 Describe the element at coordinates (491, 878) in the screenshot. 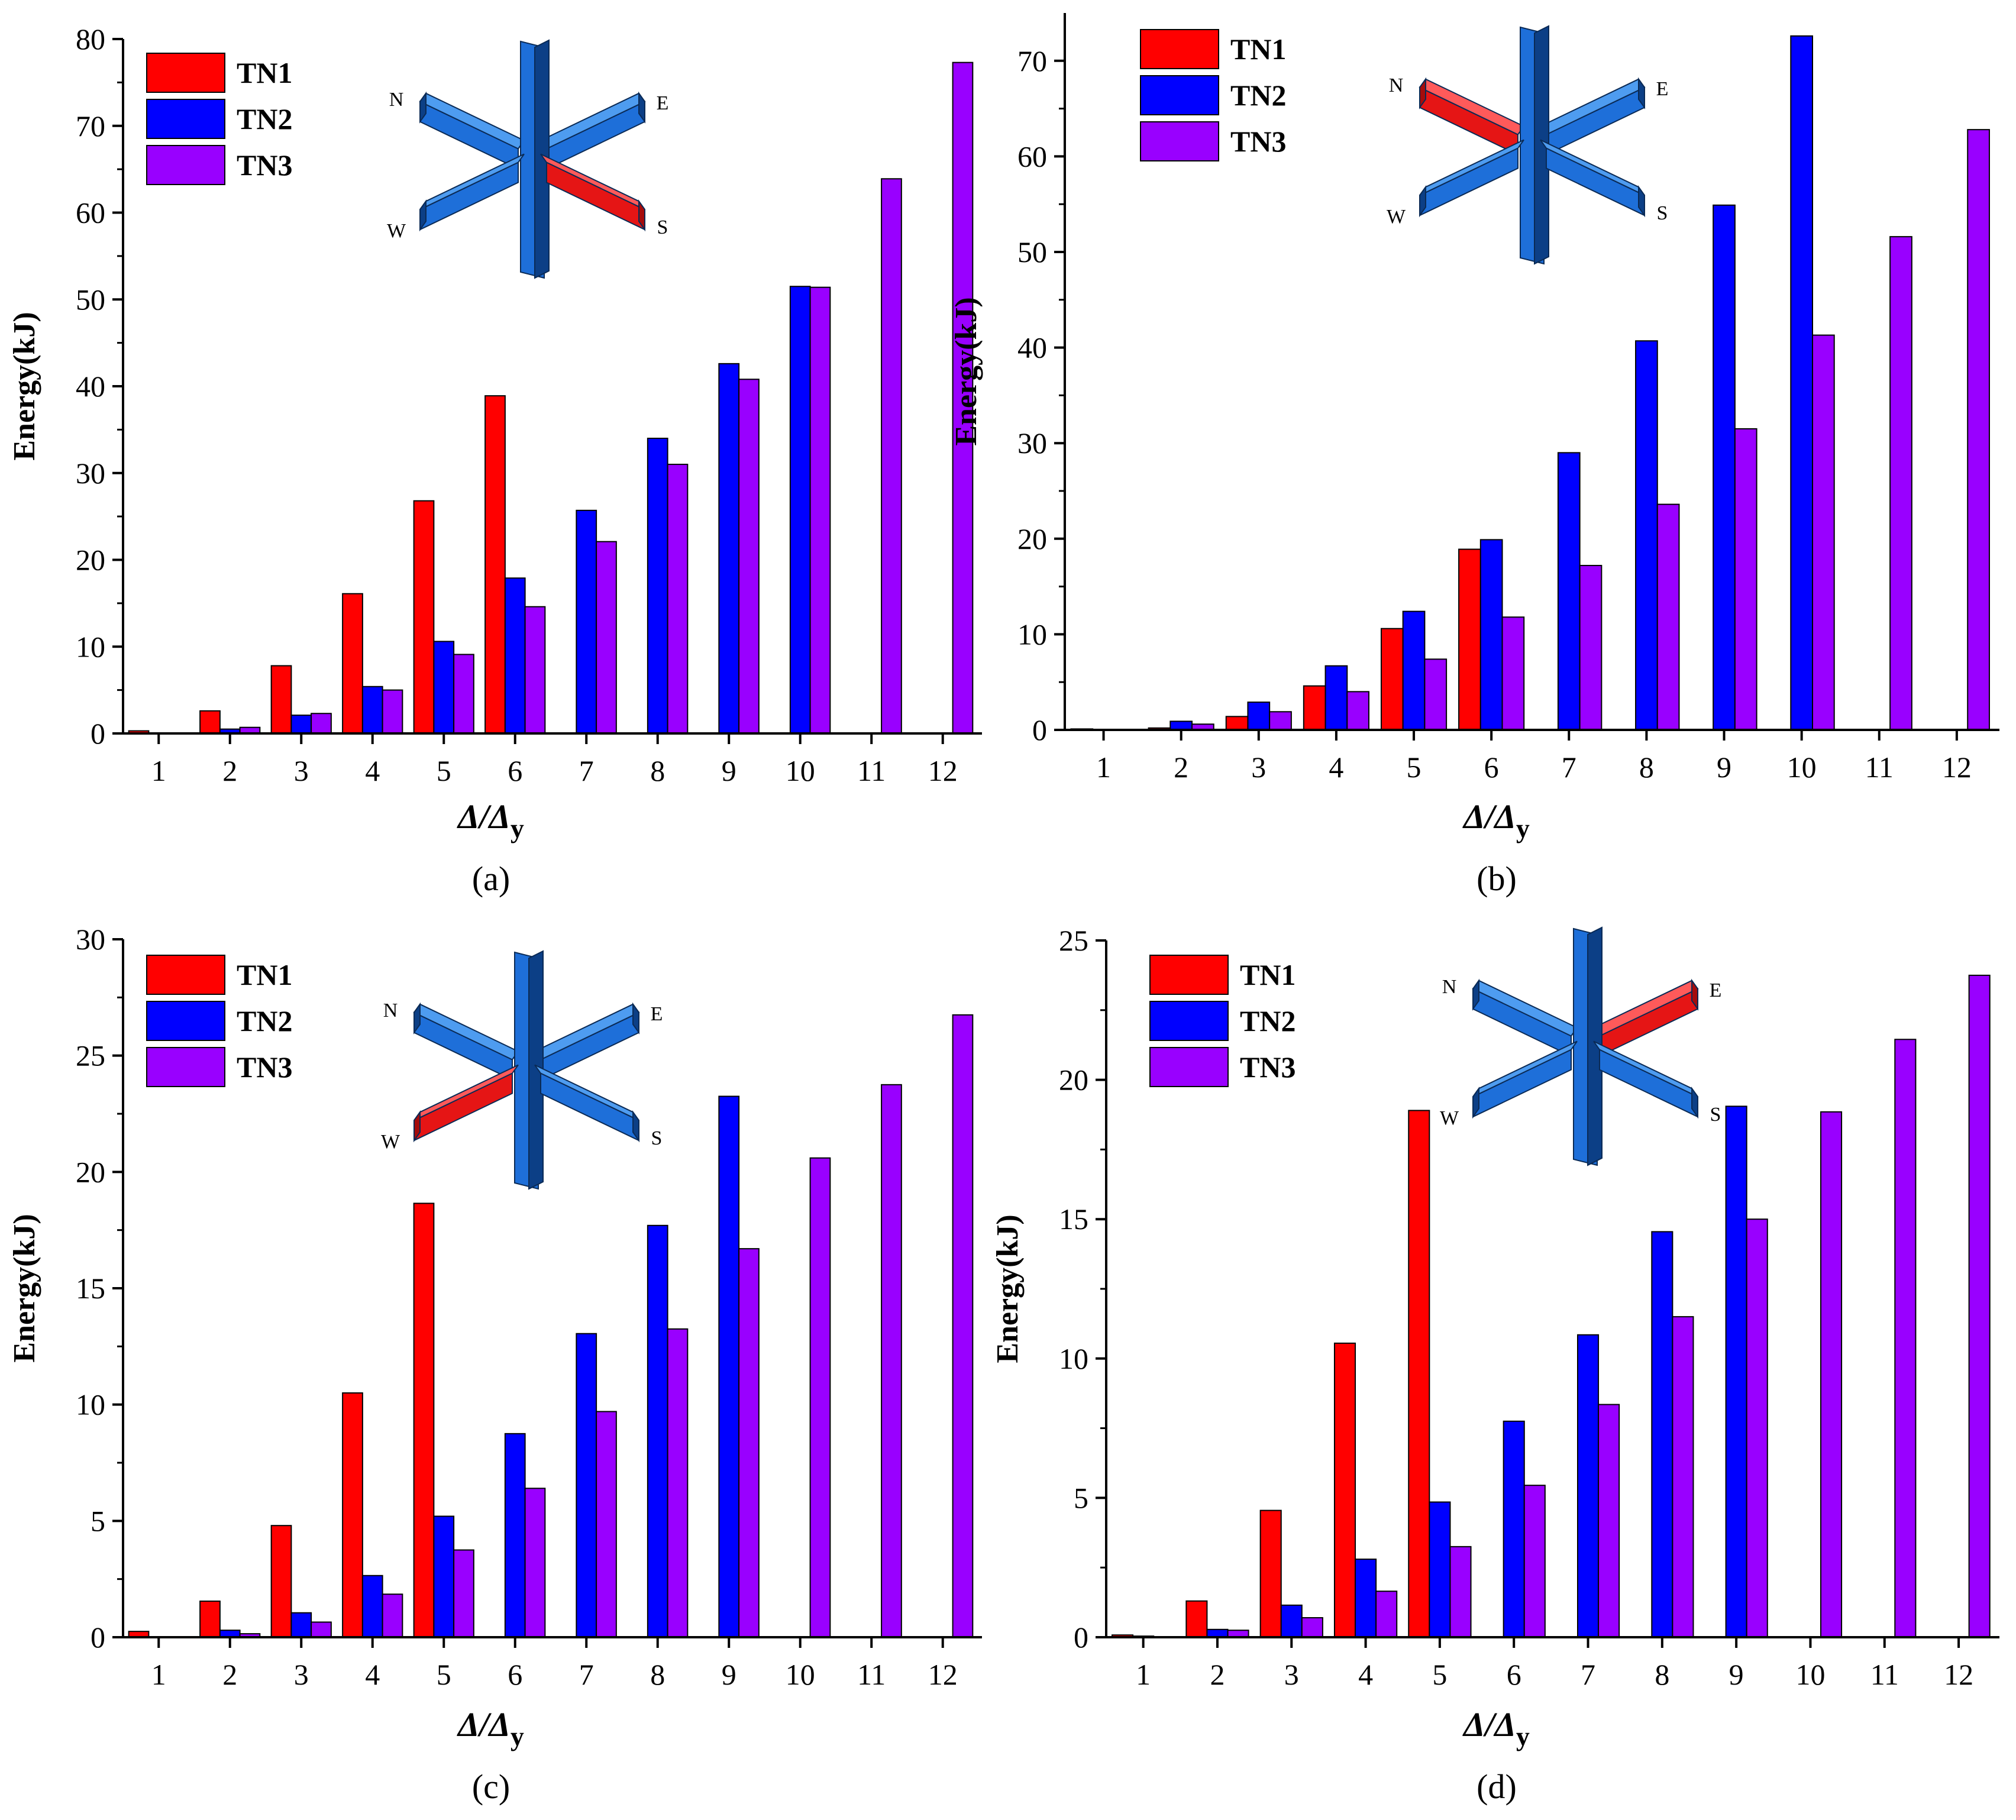

I see `panel-label: (a)` at that location.